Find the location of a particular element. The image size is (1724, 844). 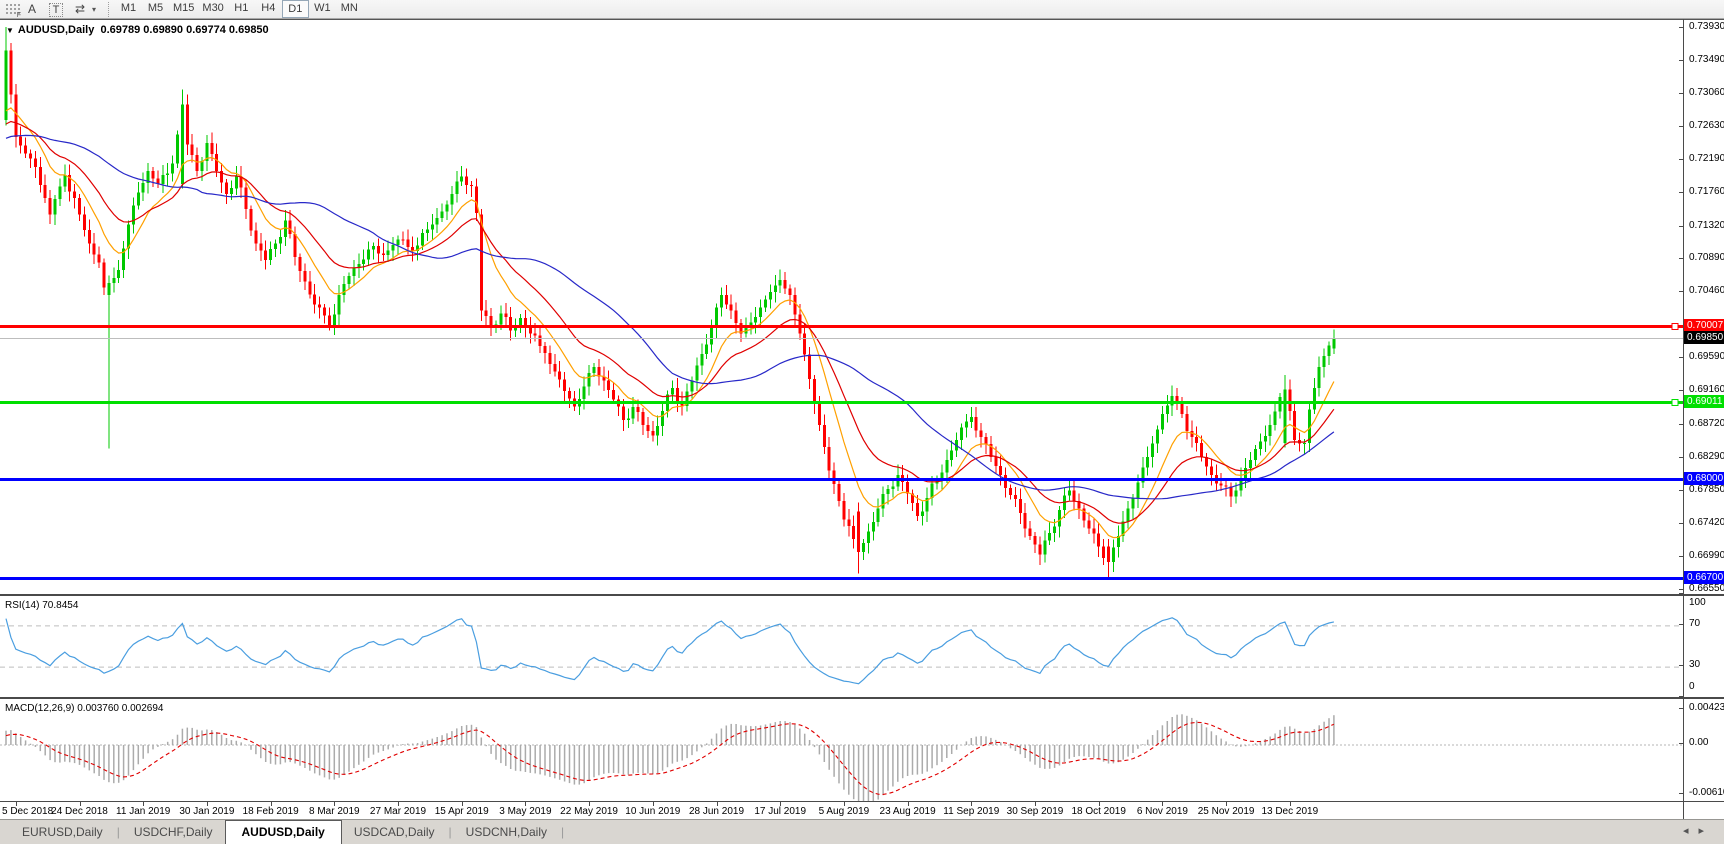

scroll-left-icon: ◂ is located at coordinates (1690, 831).